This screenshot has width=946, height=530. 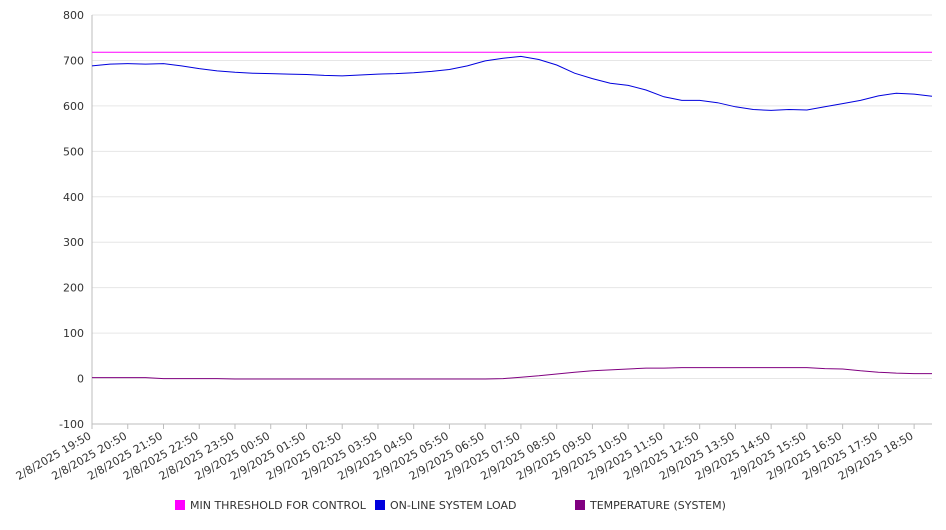 What do you see at coordinates (73, 288) in the screenshot?
I see `y-tick-label: 200` at bounding box center [73, 288].